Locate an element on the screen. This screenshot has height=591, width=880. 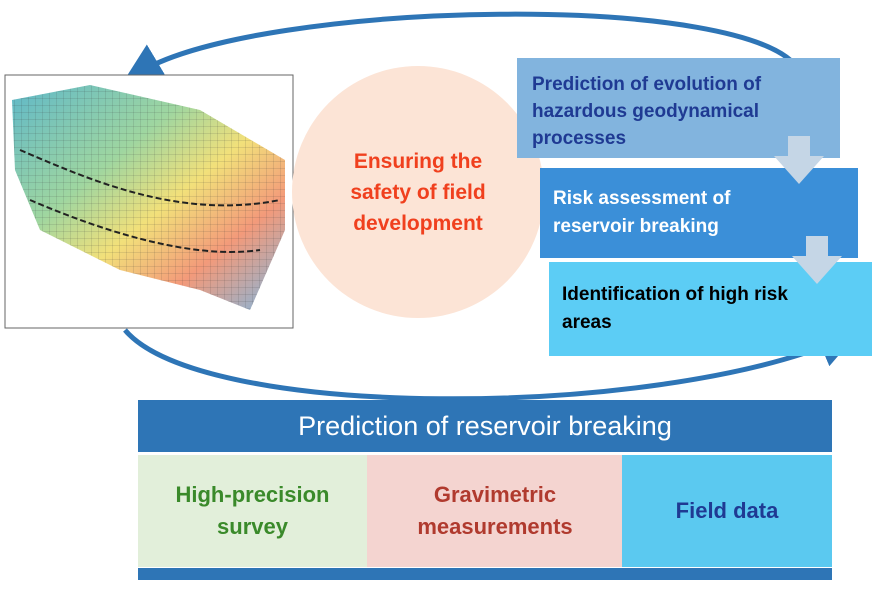
footer-bar is located at coordinates (485, 574).